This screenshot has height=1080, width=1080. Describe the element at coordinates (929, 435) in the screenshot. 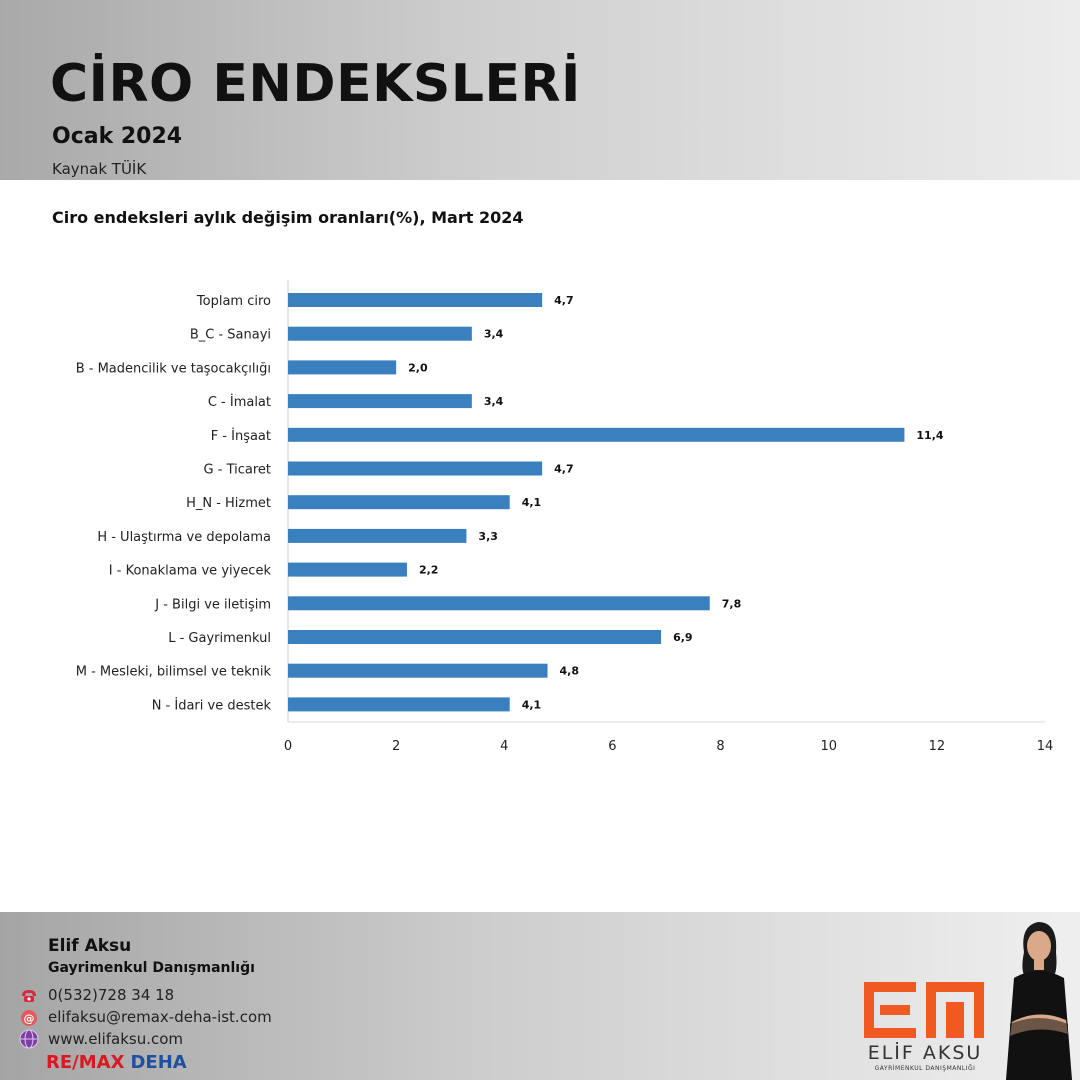

I see `data-label: 11,4` at that location.